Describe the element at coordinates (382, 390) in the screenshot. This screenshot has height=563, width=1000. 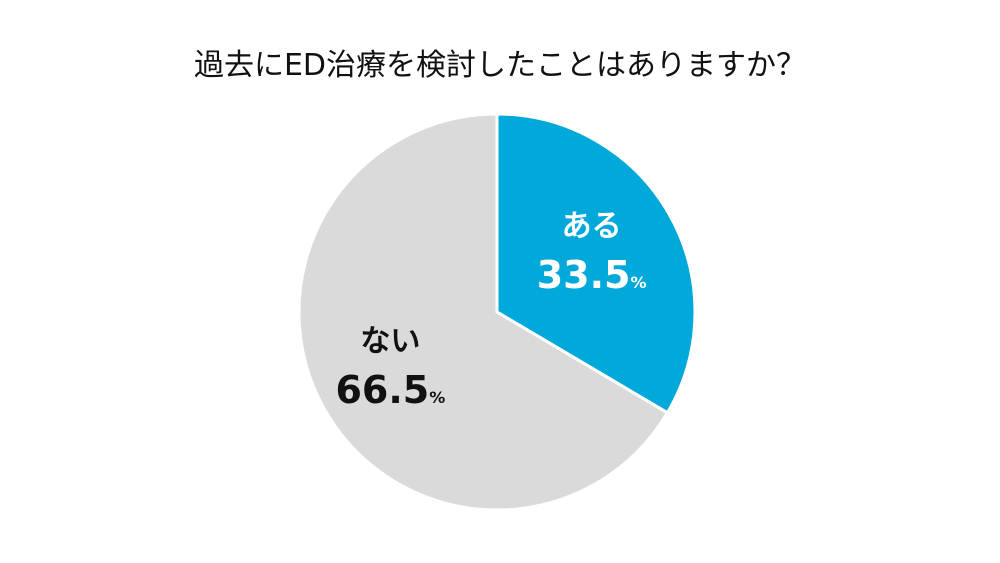
I see `slice-value-number: 66.5` at that location.